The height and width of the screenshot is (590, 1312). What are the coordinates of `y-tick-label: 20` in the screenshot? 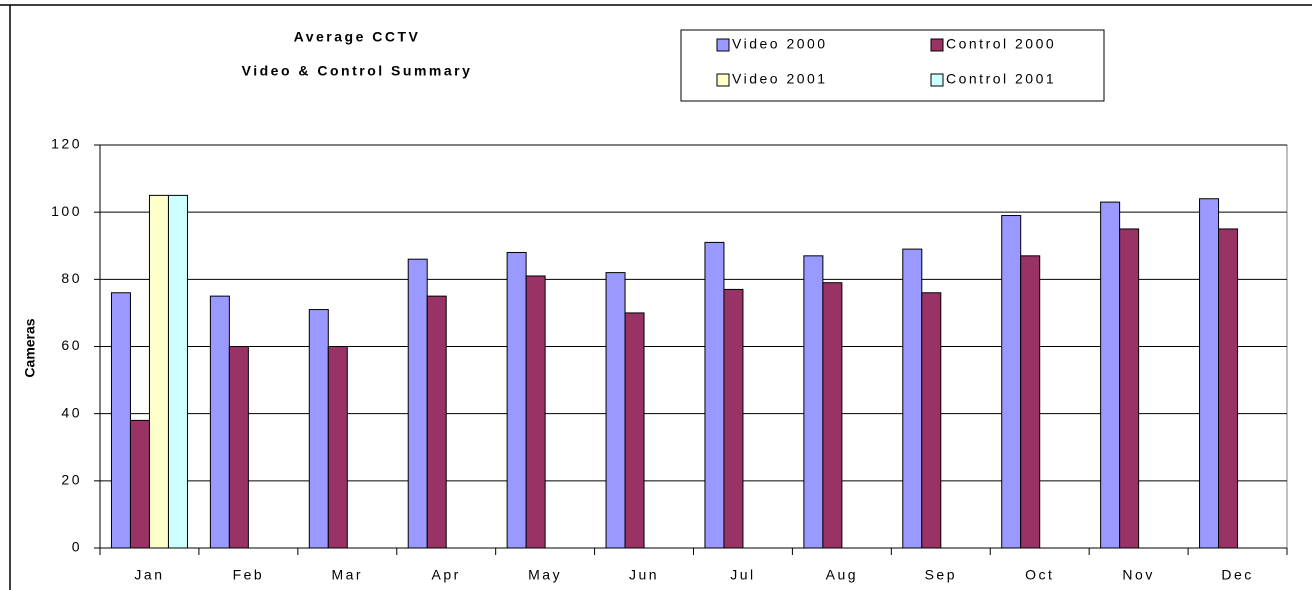 It's located at (71, 480).